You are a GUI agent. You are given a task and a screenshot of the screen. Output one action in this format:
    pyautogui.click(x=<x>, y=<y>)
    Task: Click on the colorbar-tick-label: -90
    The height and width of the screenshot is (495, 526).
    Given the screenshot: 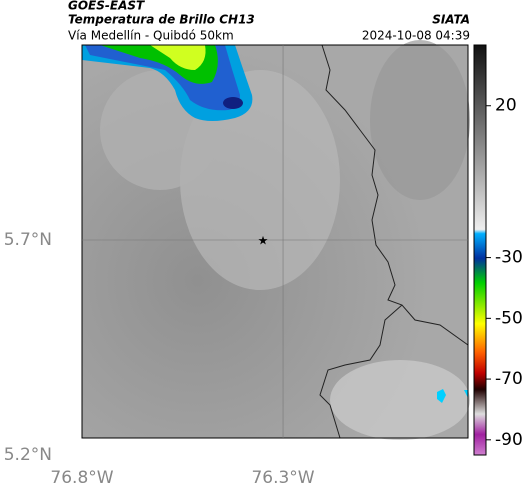 What is the action you would take?
    pyautogui.click(x=509, y=440)
    